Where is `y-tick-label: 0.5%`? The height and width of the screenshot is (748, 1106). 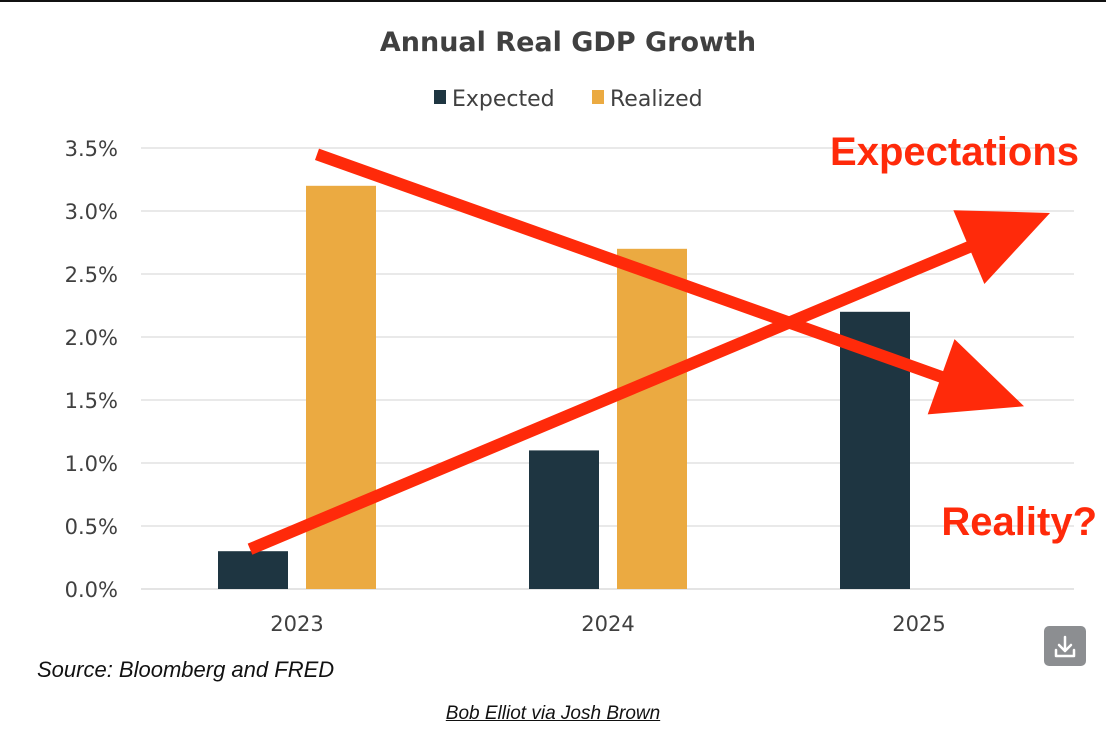
y-tick-label: 0.5% is located at coordinates (91, 527).